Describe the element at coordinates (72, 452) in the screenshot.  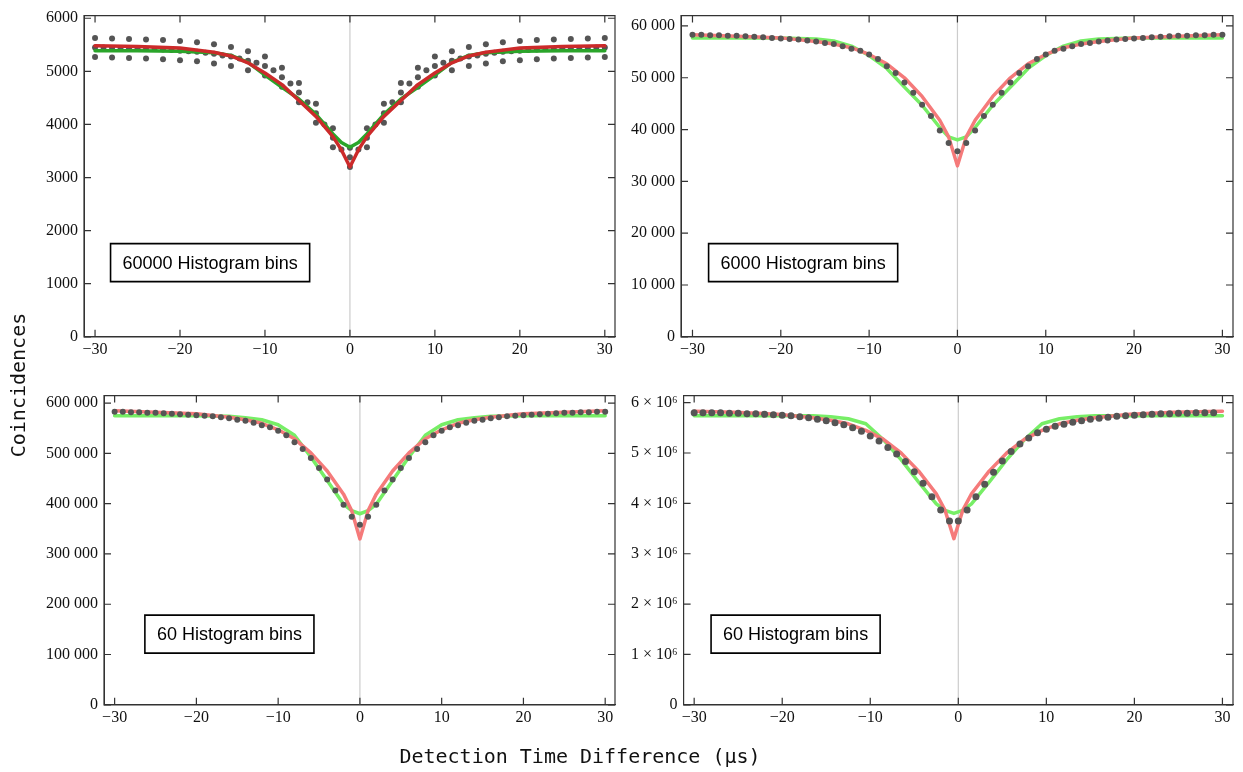
I see `y-tick-label: 500 000` at that location.